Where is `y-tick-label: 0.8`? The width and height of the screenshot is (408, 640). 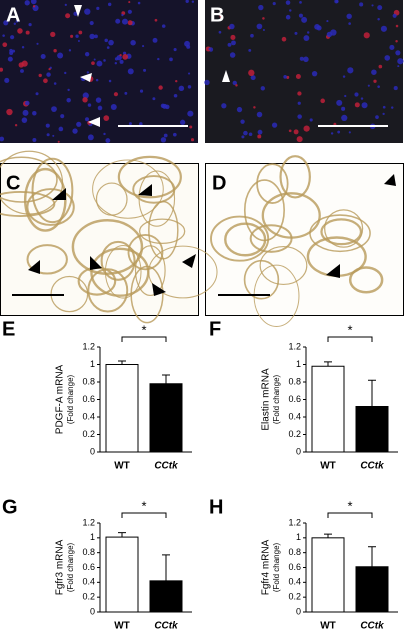
y-tick-label: 0.8 is located at coordinates (294, 552).